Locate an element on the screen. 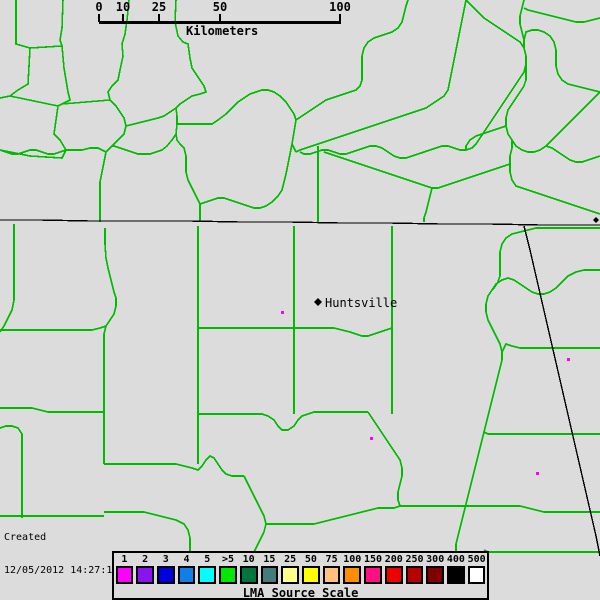 Image resolution: width=600 pixels, height=600 pixels. legend-entry: 3 is located at coordinates (165, 569).